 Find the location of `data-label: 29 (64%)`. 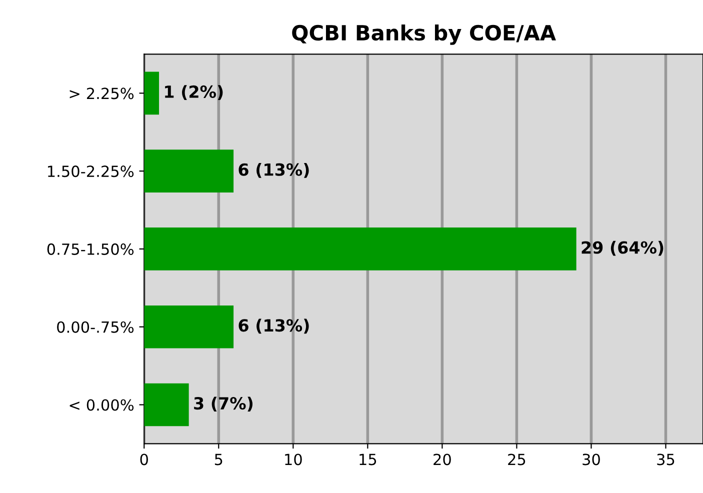

data-label: 29 (64%) is located at coordinates (623, 248).